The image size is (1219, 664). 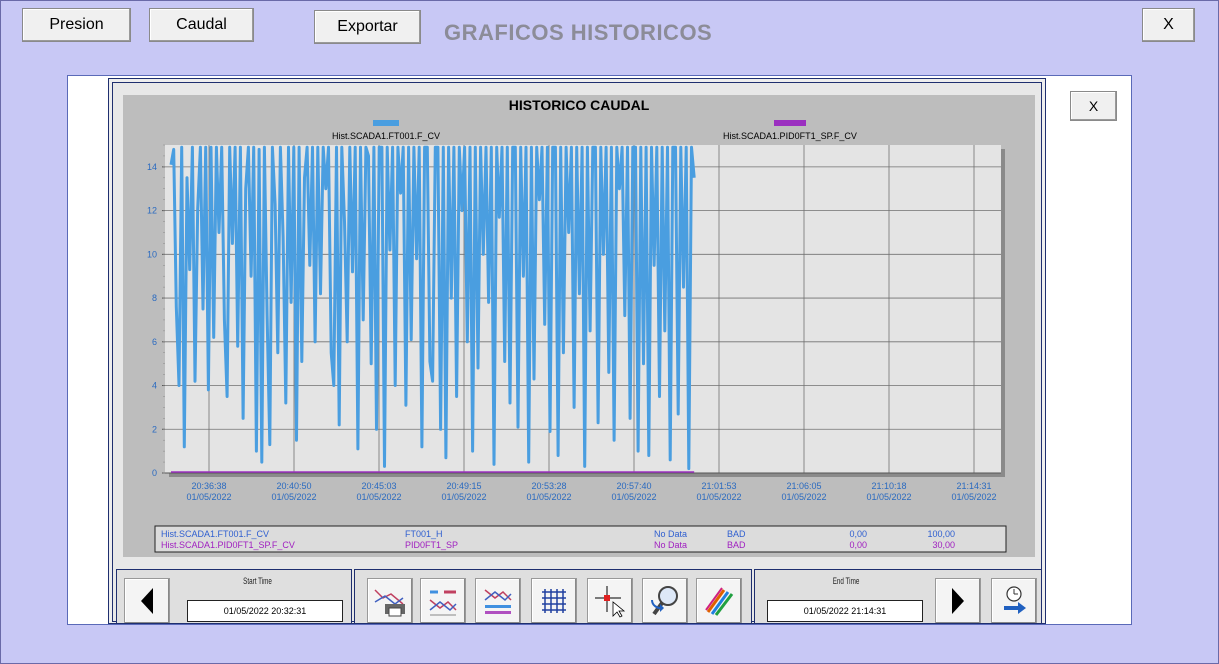 I want to click on x-tick-time: 20:57:40, so click(x=633, y=486).